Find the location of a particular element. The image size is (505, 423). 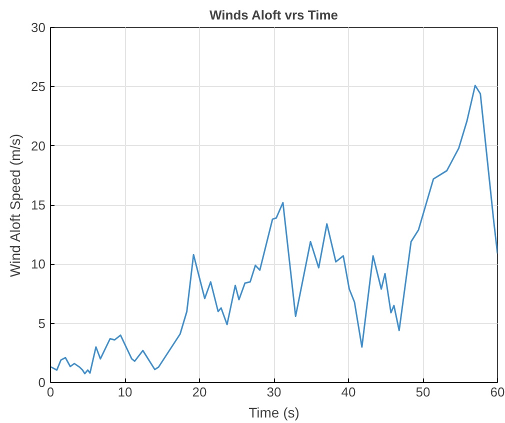

y-tick-label: 25 is located at coordinates (38, 86).